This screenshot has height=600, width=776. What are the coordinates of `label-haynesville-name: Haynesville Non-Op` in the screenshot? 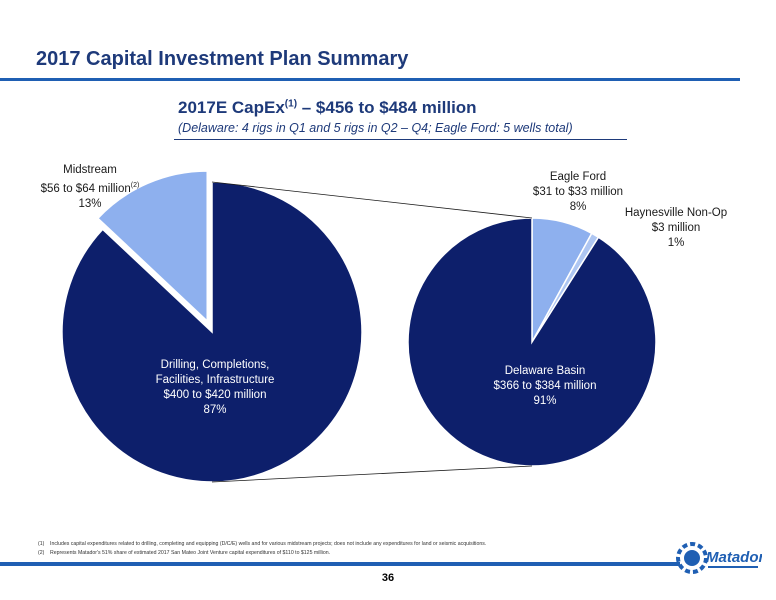 It's located at (676, 213).